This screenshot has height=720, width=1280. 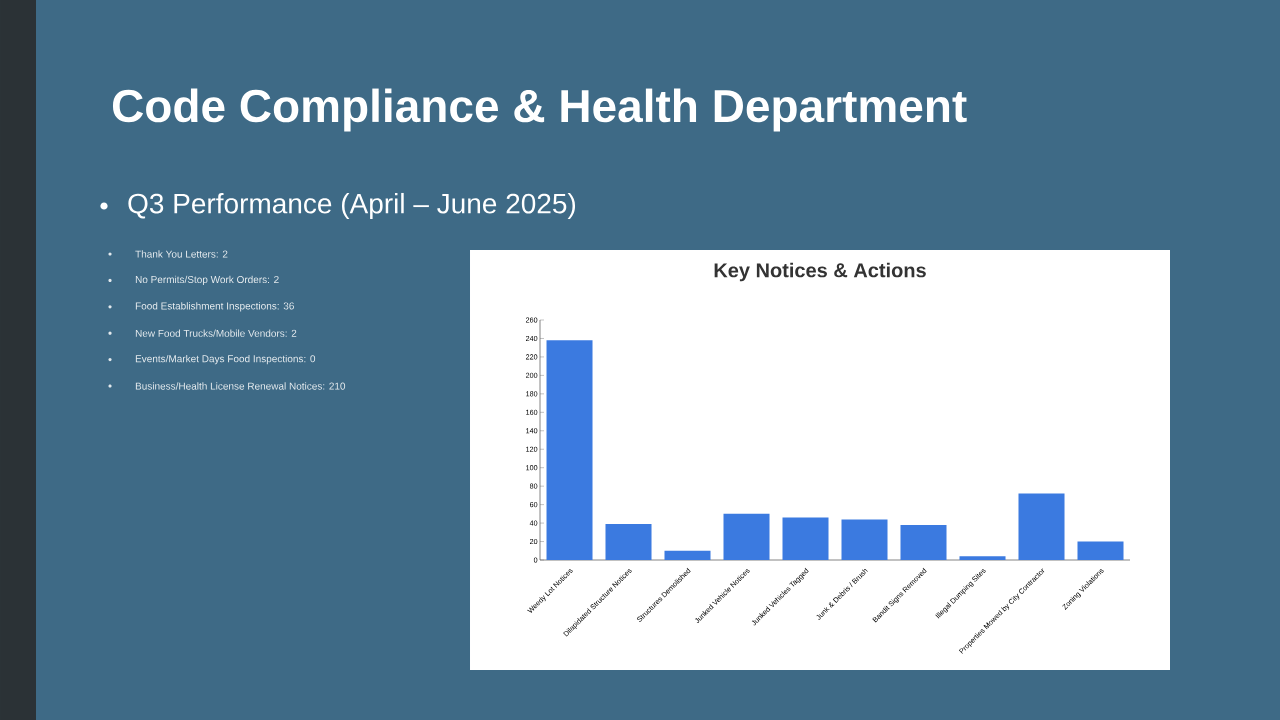 I want to click on text: Q3 Performance (April – June 2025), so click(x=352, y=206).